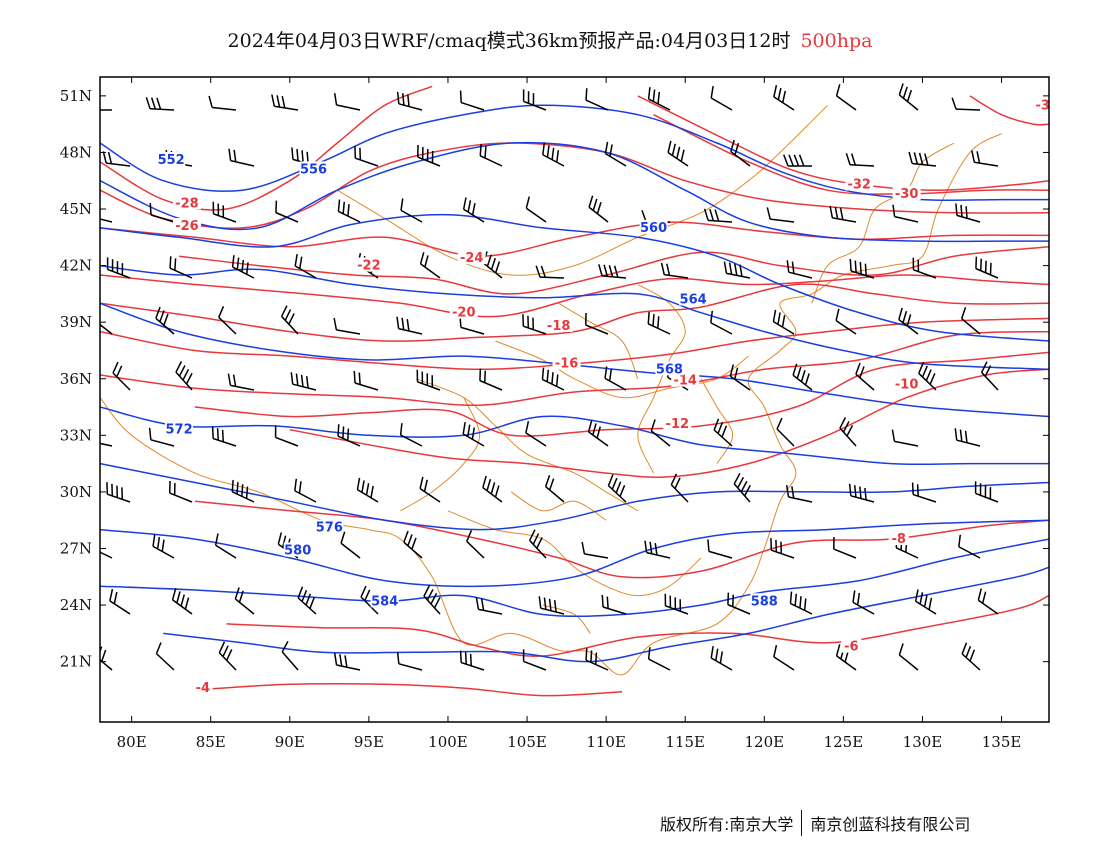 This screenshot has height=850, width=1100. What do you see at coordinates (678, 424) in the screenshot?
I see `svg-text: -12` at bounding box center [678, 424].